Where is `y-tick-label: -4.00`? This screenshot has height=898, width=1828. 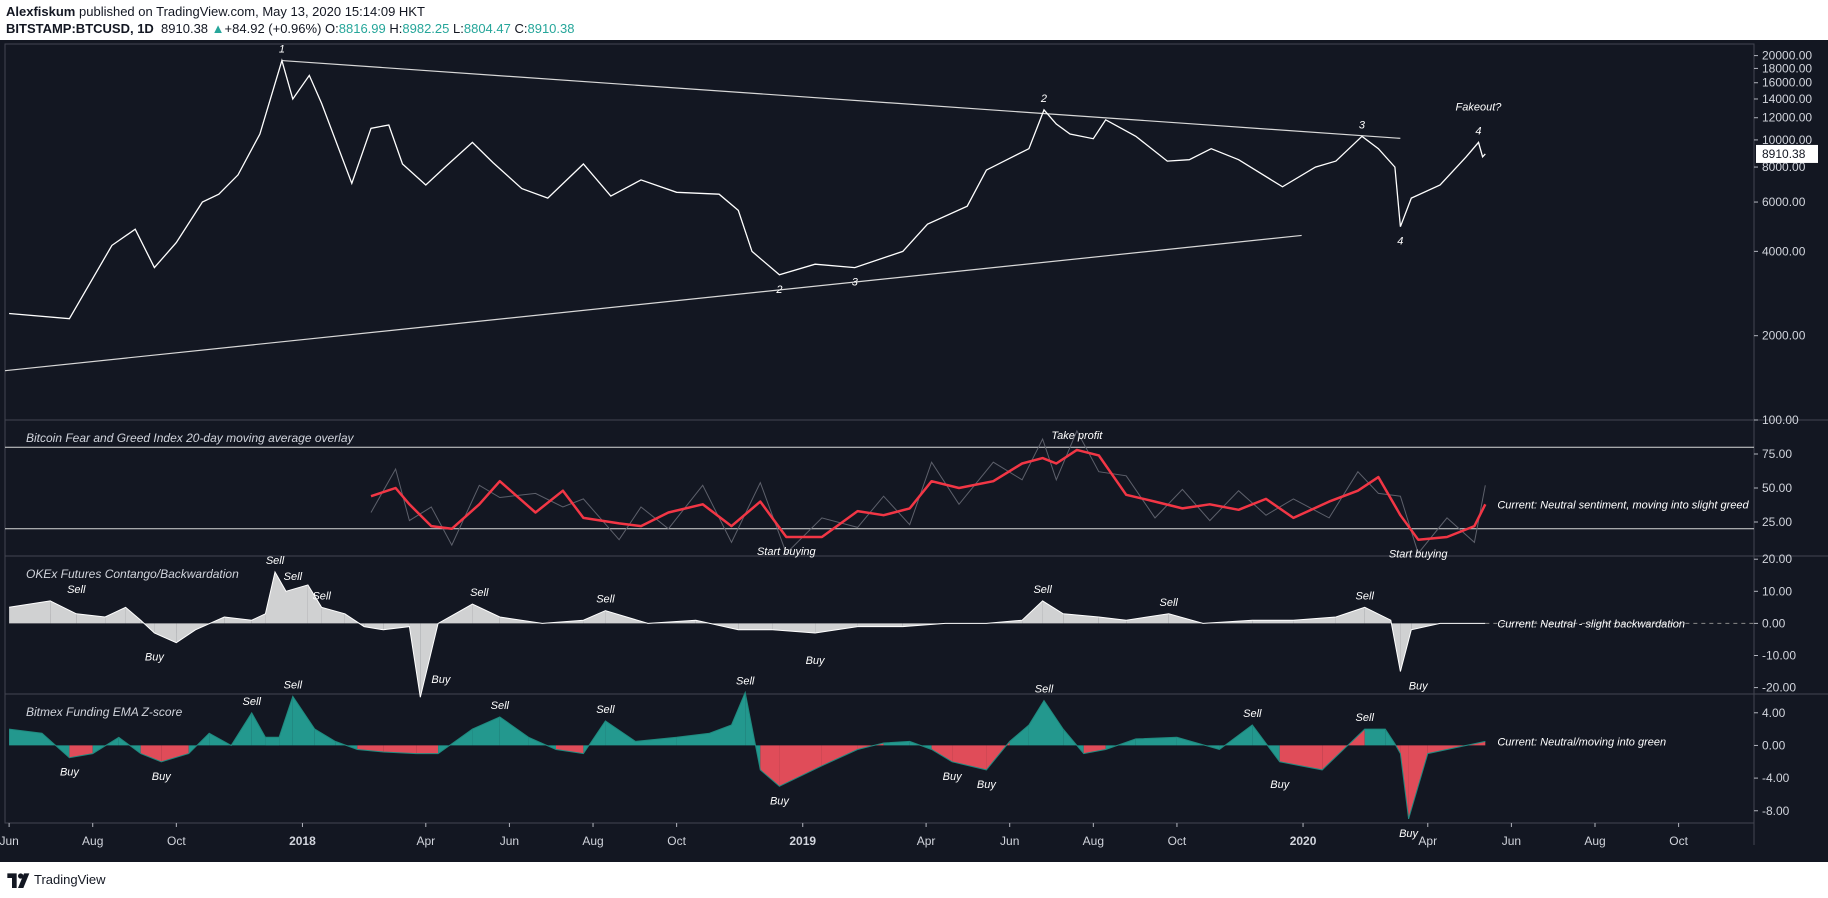
y-tick-label: -4.00 is located at coordinates (1776, 778).